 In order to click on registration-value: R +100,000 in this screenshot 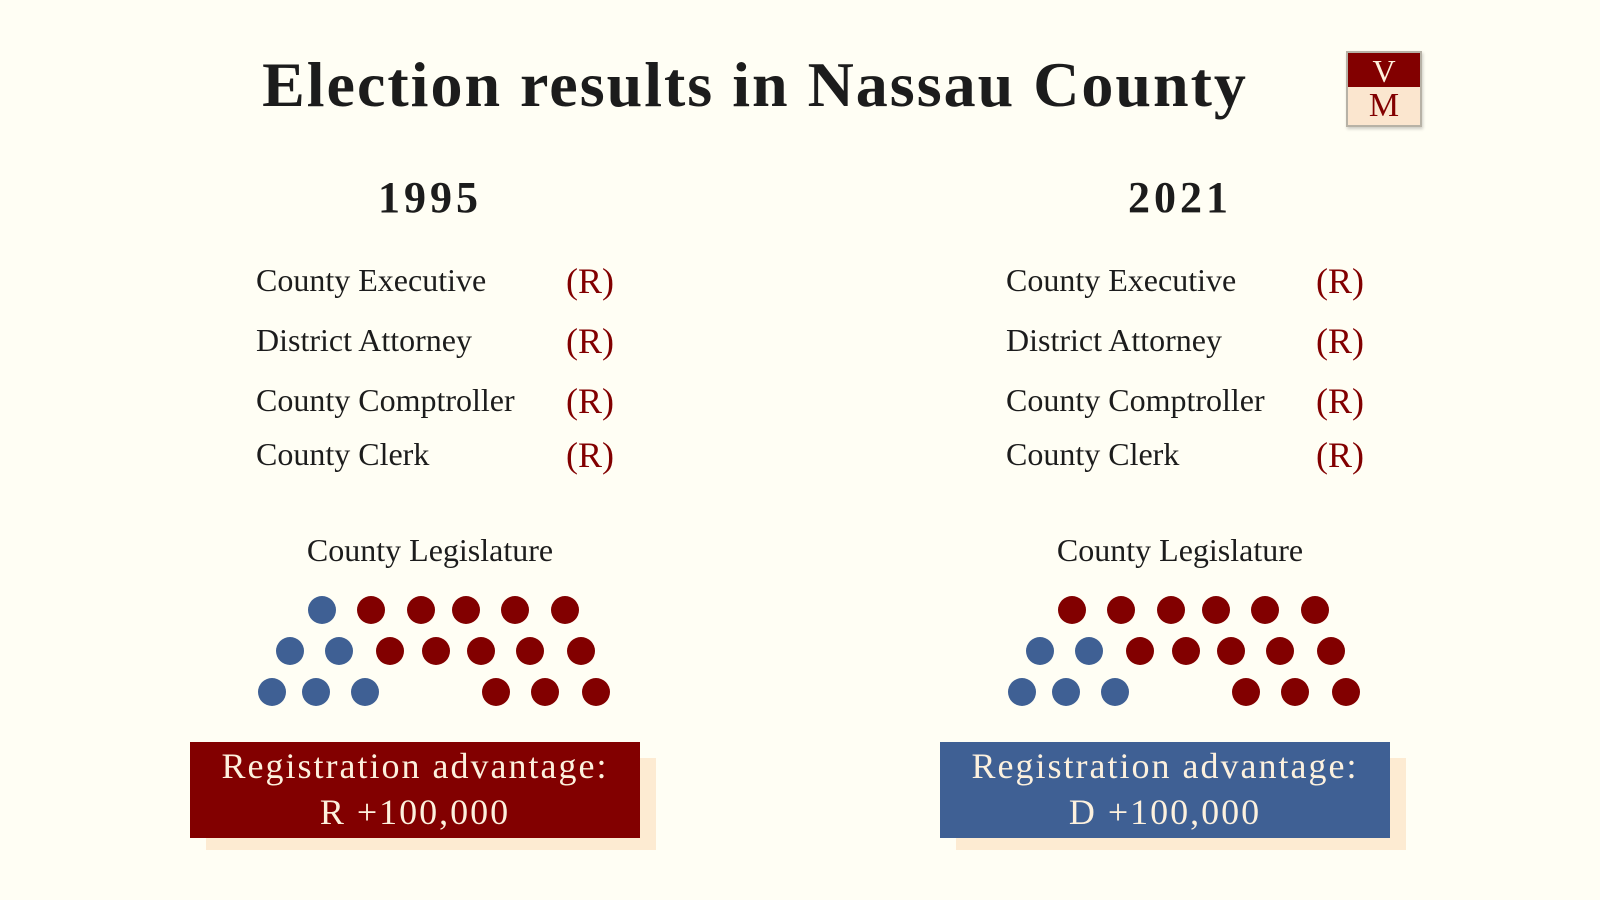, I will do `click(415, 812)`.